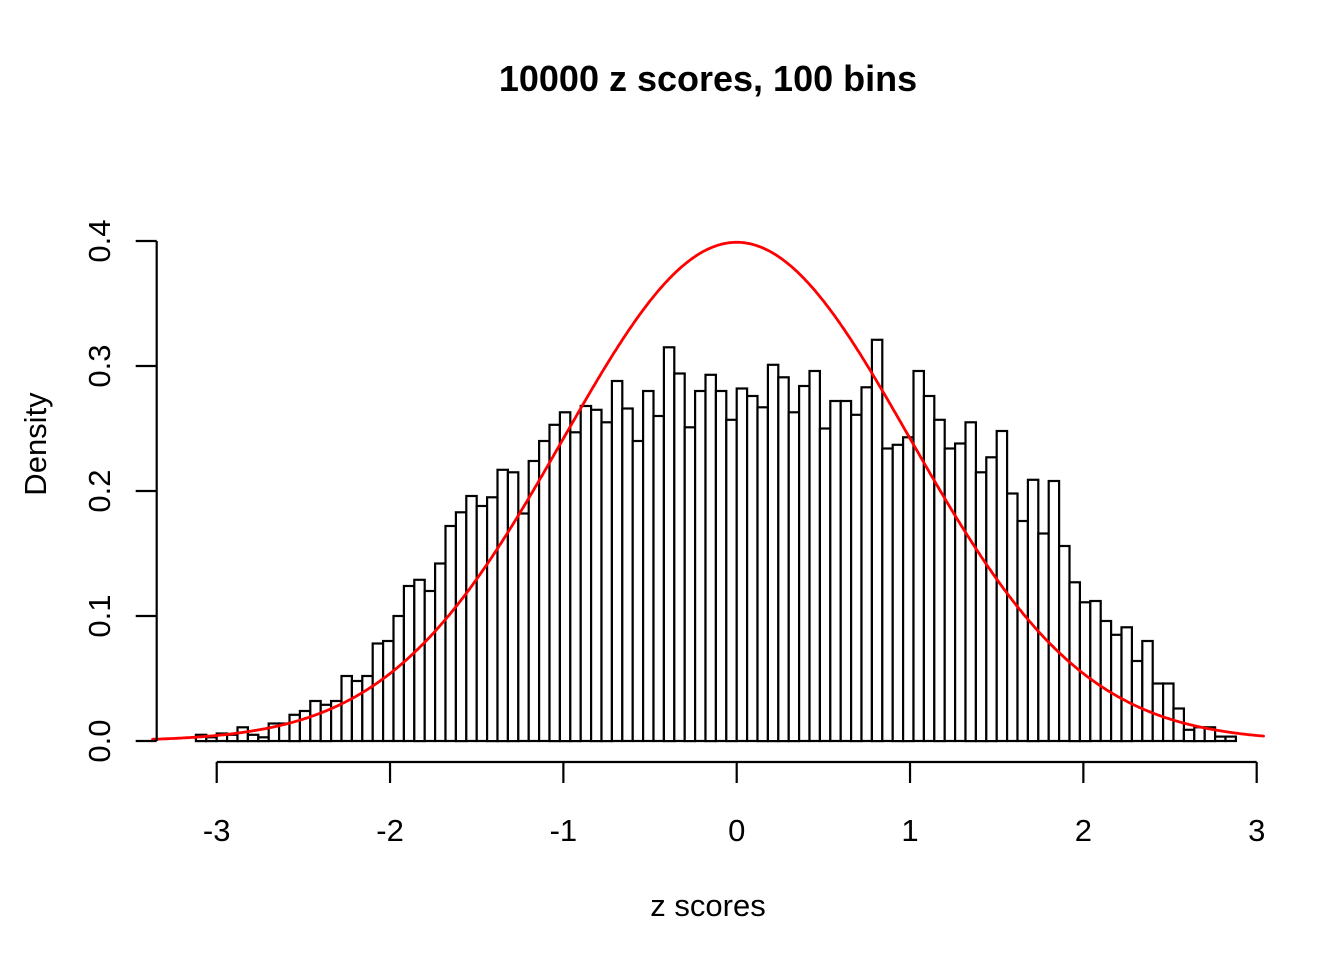 The image size is (1344, 960). Describe the element at coordinates (99, 740) in the screenshot. I see `y-tick-label: 0.0` at that location.